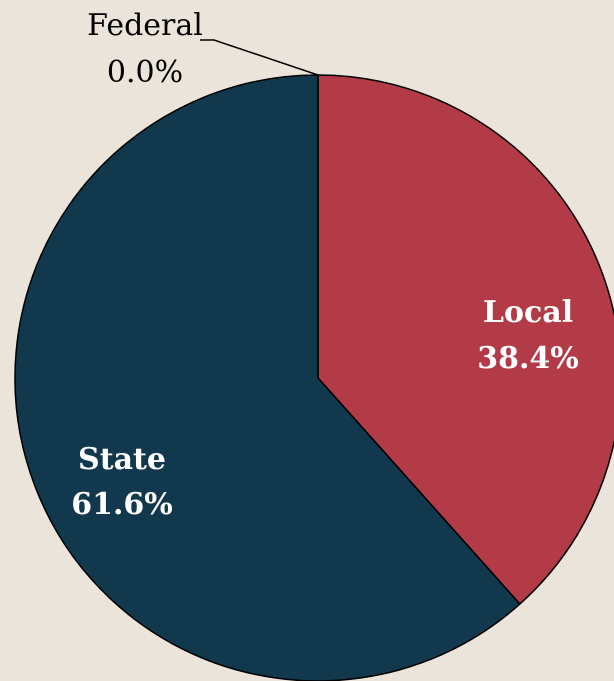 The width and height of the screenshot is (614, 681). I want to click on slice-label: Federal, so click(145, 25).